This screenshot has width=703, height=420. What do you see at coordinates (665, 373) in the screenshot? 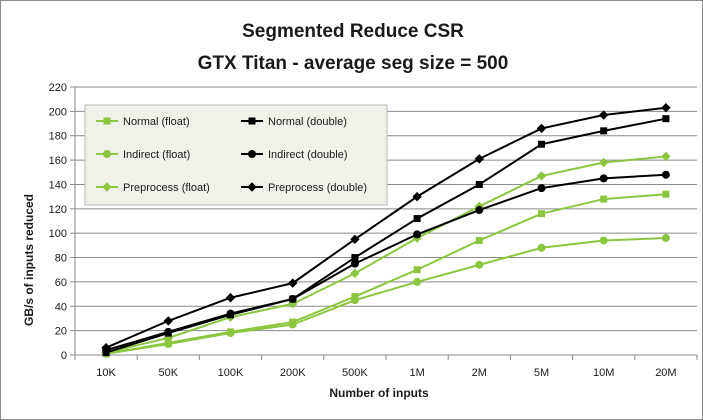
I see `x-tick-label: 20M` at bounding box center [665, 373].